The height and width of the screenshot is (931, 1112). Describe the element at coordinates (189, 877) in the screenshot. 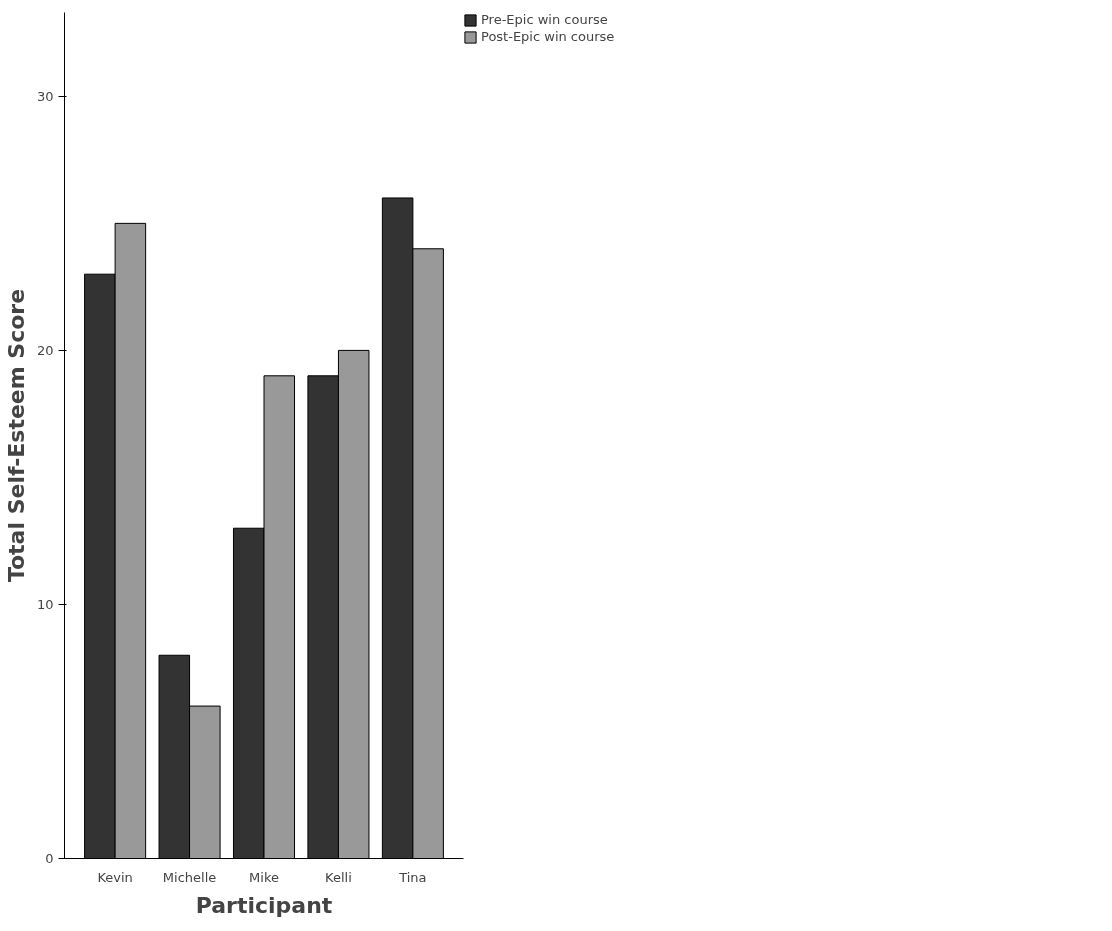

I see `x-tick-label: Michelle` at that location.